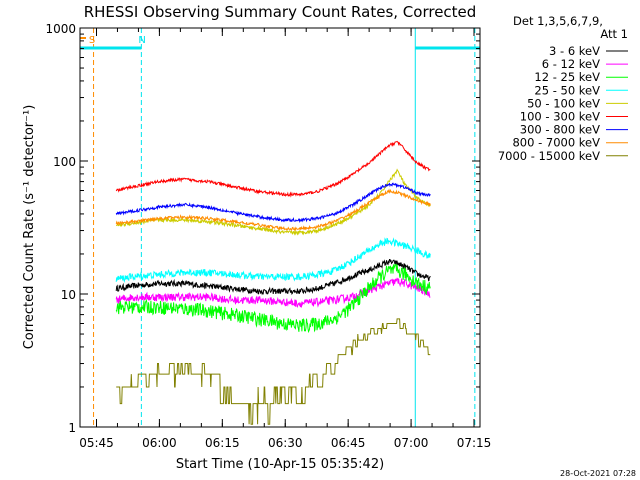 This screenshot has height=480, width=640. What do you see at coordinates (556, 143) in the screenshot?
I see `legend-label-7: 800 - 7000 keV` at bounding box center [556, 143].